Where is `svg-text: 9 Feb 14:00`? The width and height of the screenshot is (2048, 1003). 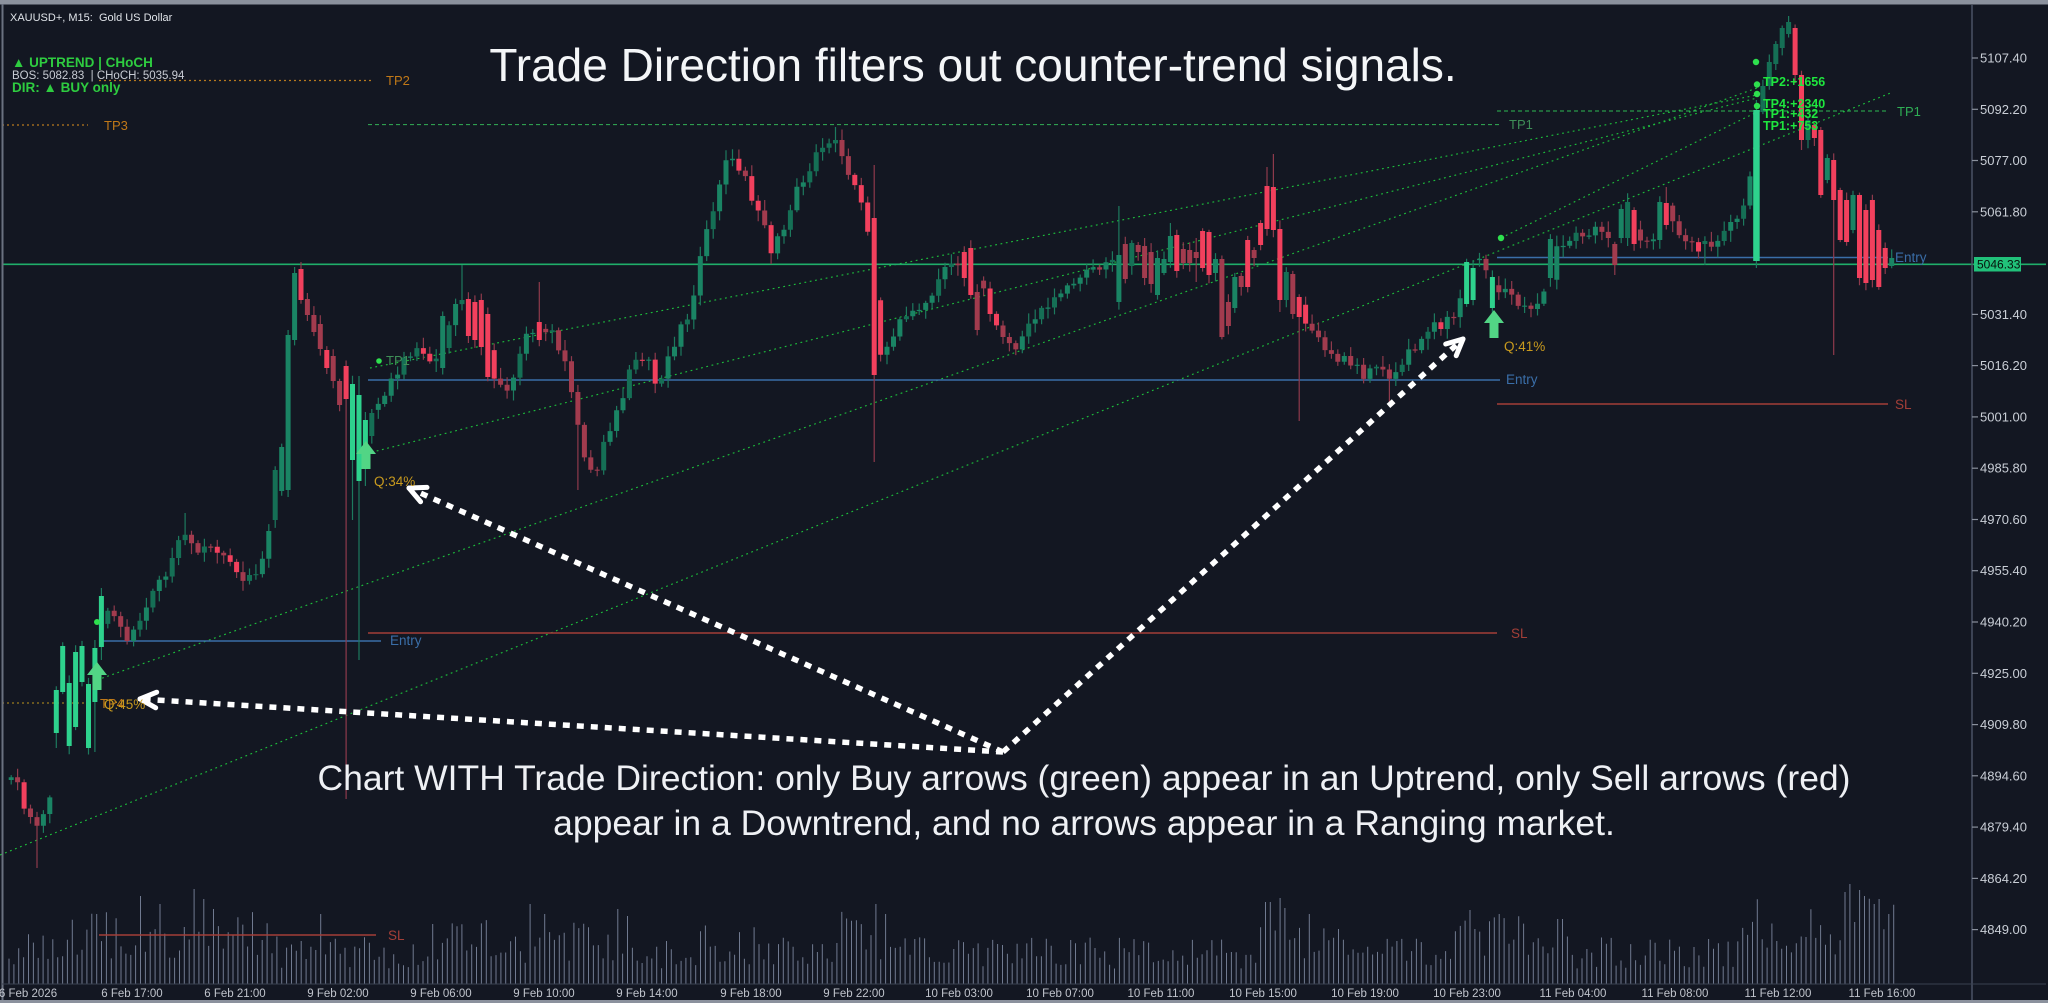
svg-text: 9 Feb 14:00 is located at coordinates (646, 994).